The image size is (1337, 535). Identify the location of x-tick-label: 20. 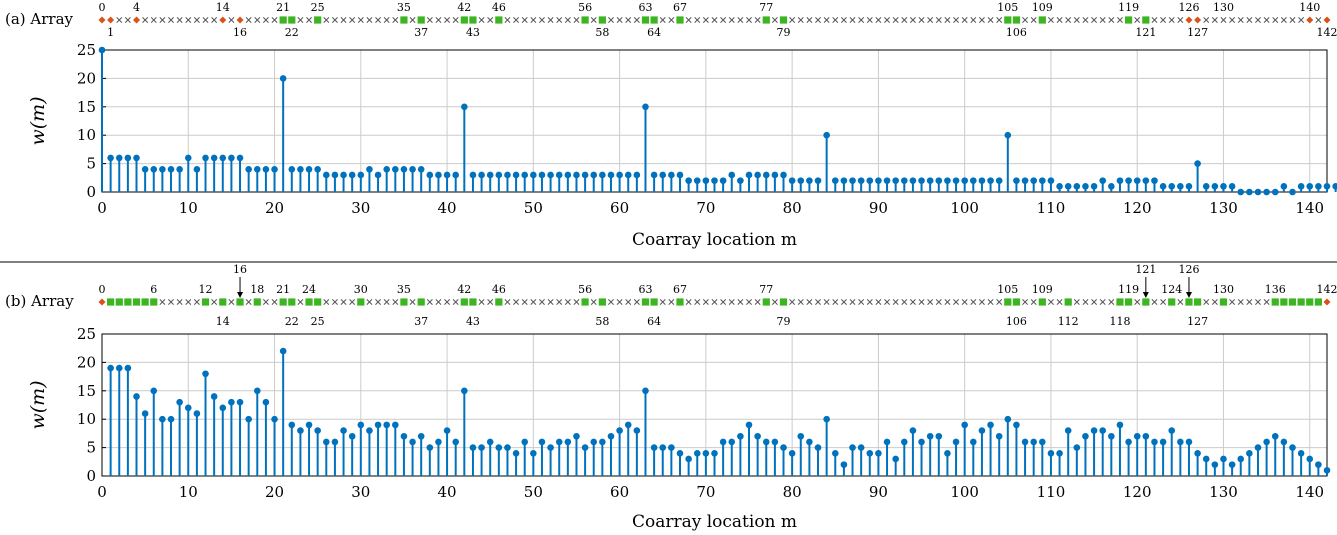
(274, 492).